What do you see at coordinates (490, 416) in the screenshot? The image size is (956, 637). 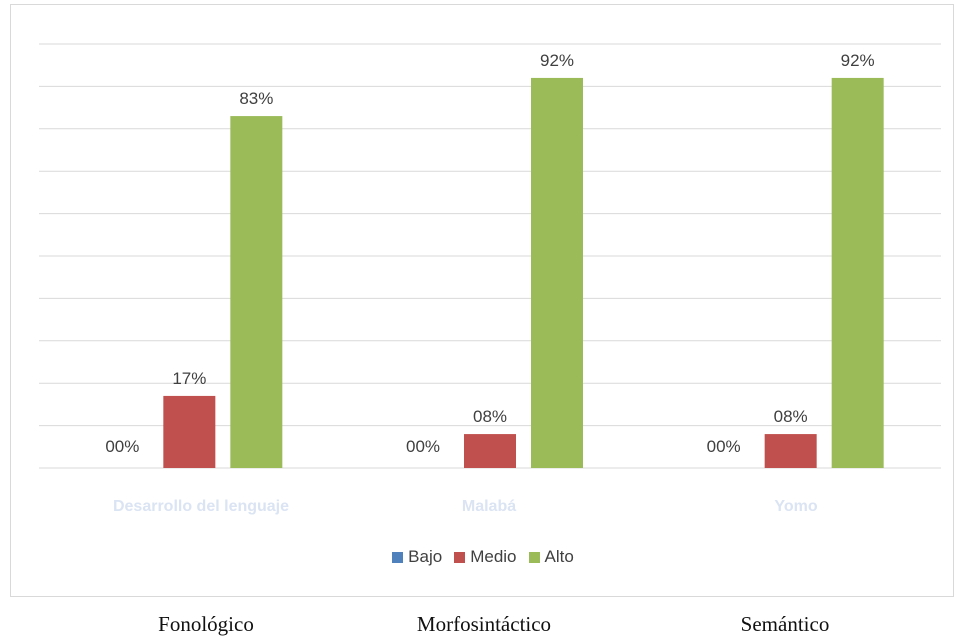 I see `data-label-medio-2: 08%` at bounding box center [490, 416].